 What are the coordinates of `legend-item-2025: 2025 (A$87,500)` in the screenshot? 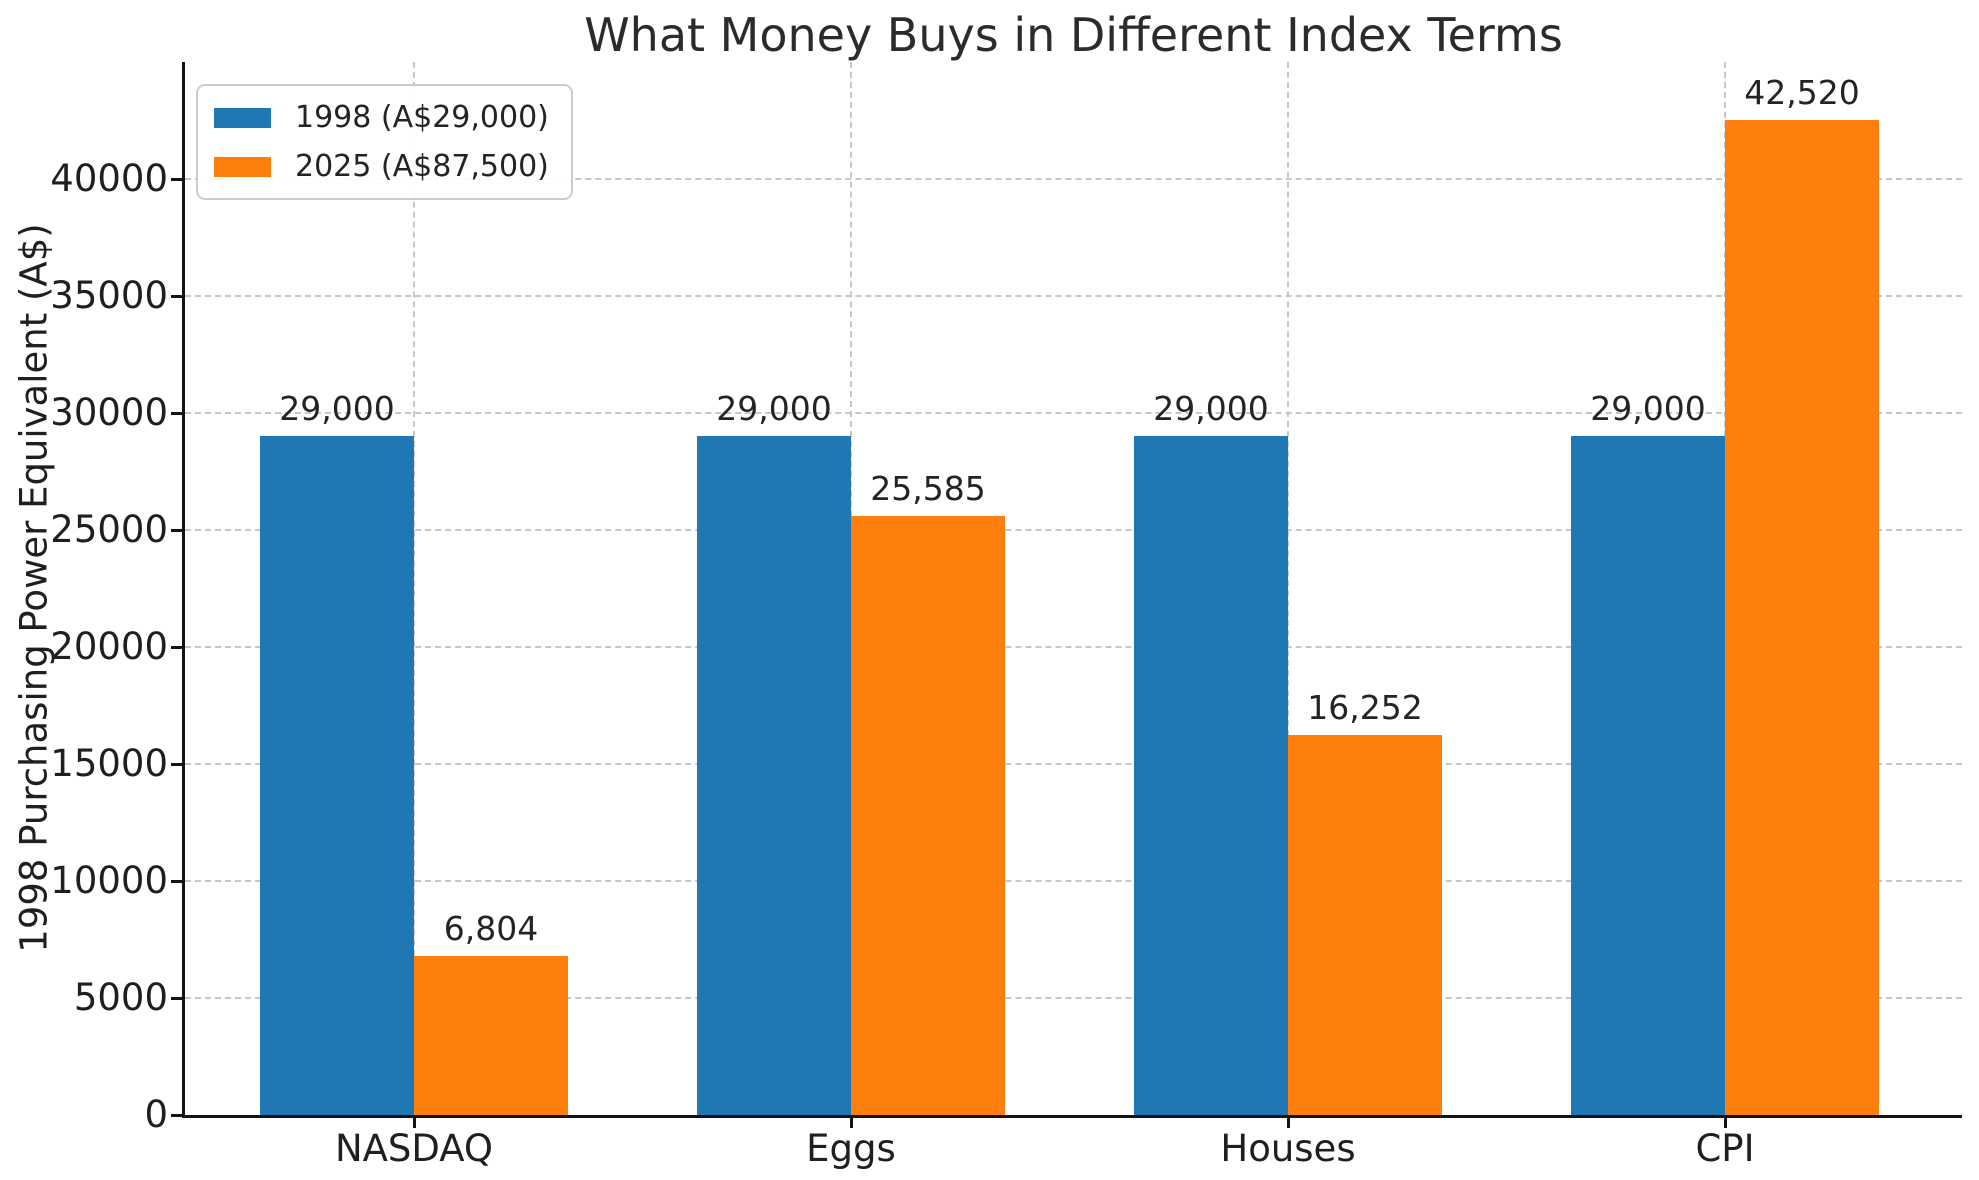 It's located at (381, 166).